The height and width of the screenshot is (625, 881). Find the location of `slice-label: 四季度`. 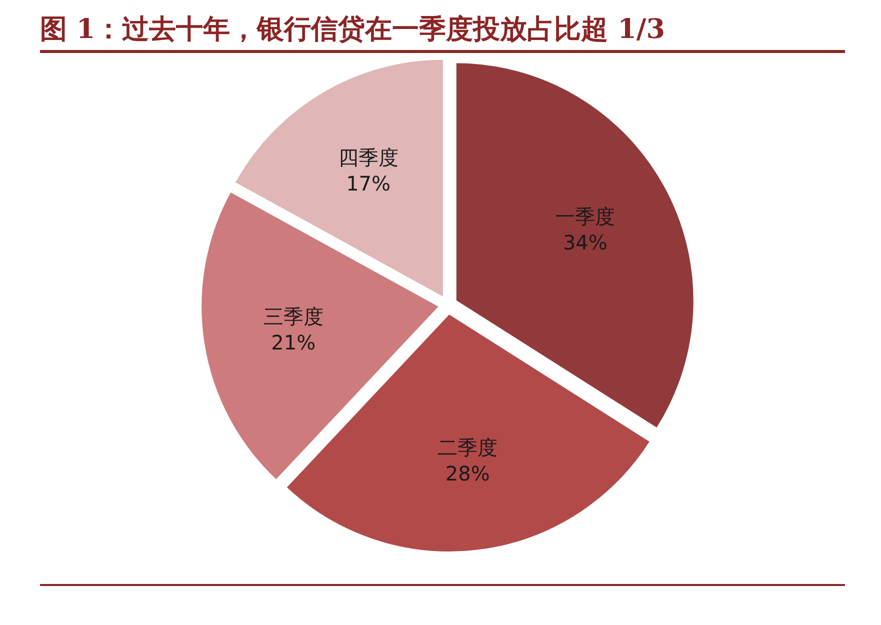

slice-label: 四季度 is located at coordinates (368, 157).